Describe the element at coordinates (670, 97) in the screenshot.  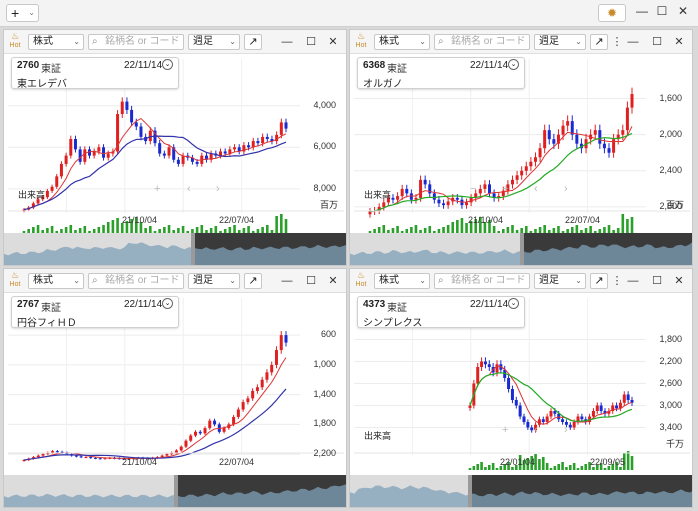
I see `y-tick-label: 1,600` at that location.